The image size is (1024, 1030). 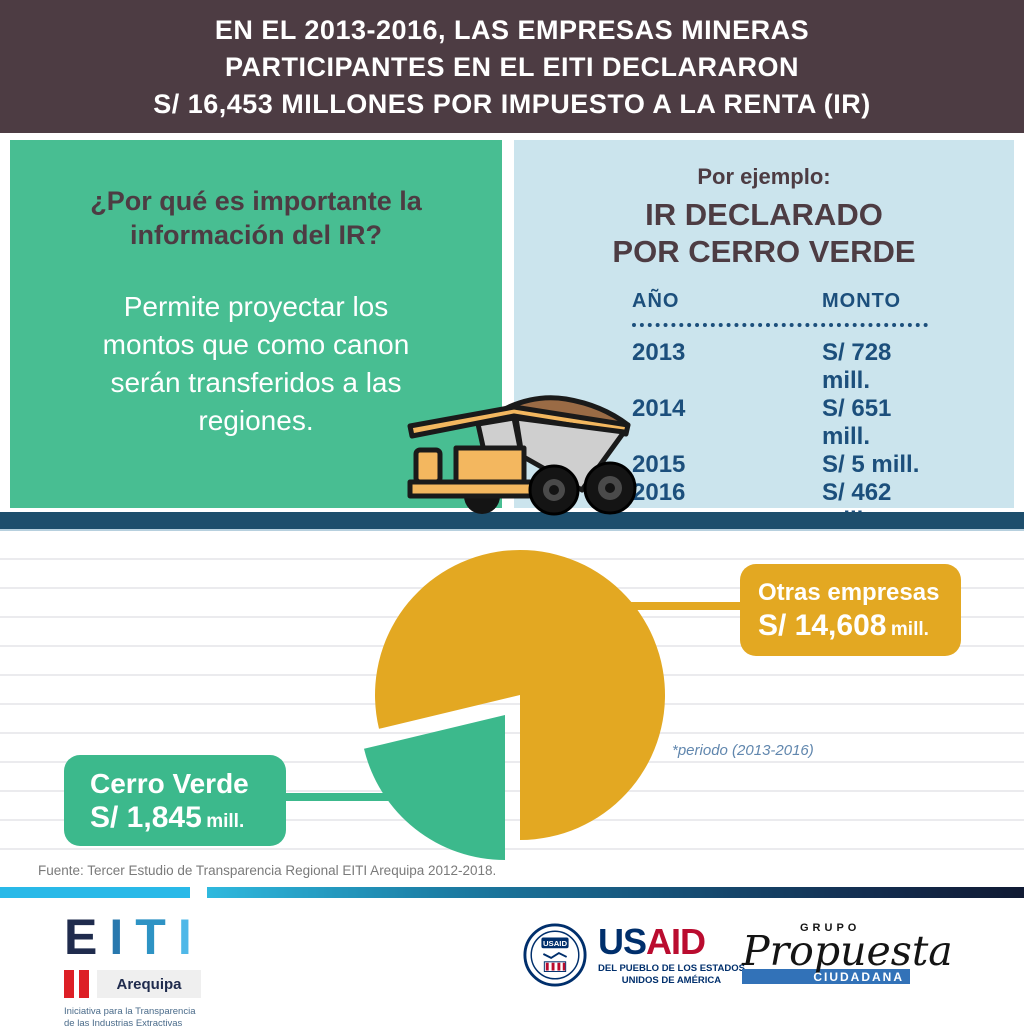 I want to click on period-note: *periodo (2013-2016), so click(x=743, y=750).